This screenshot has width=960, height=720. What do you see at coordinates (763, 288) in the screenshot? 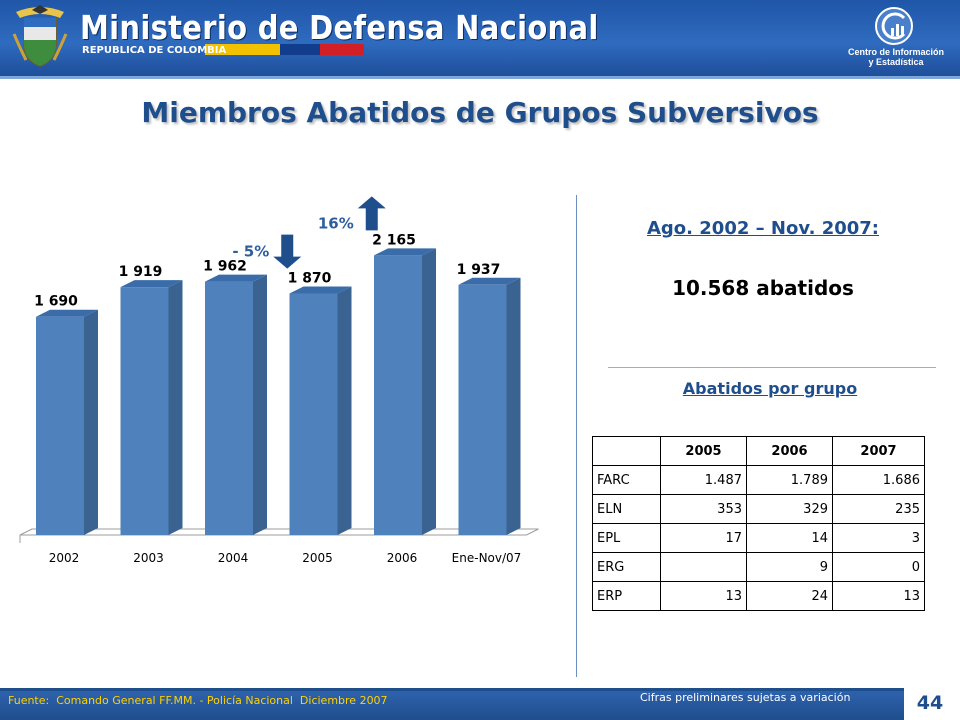
I see `total-count: 10.568 abatidos` at bounding box center [763, 288].